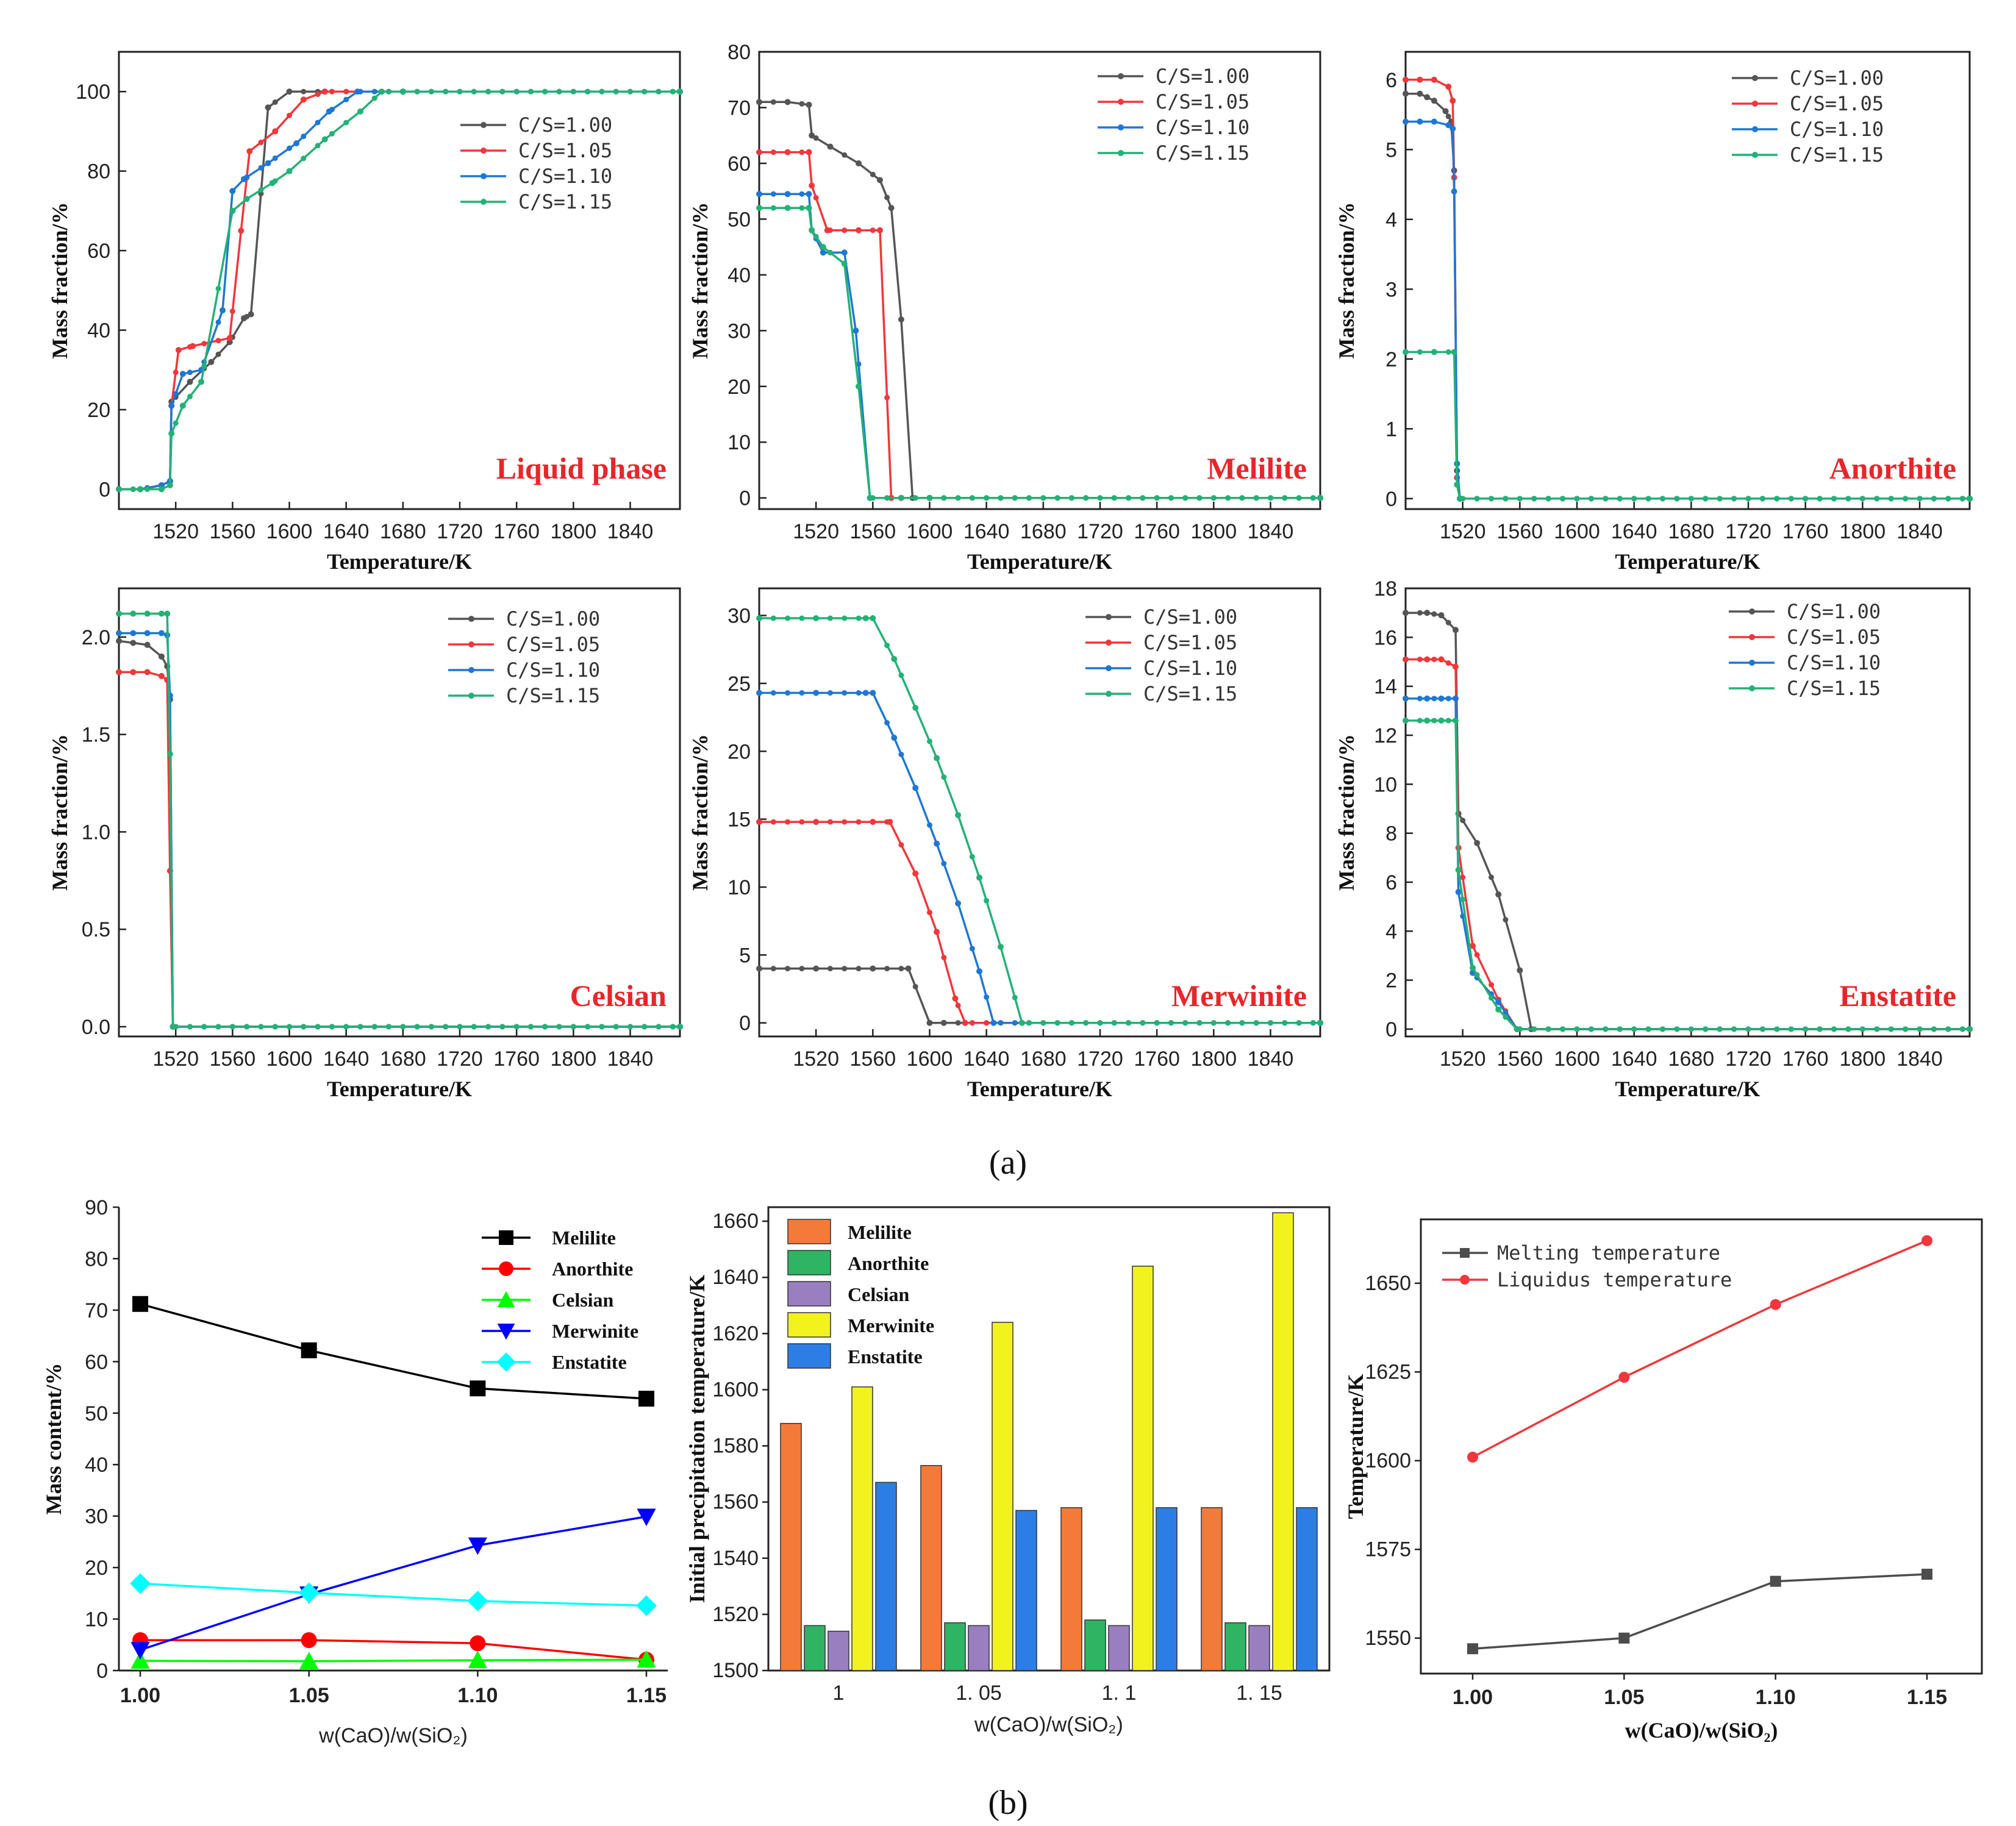  Describe the element at coordinates (98, 252) in the screenshot. I see `y-tick-label: 60` at that location.